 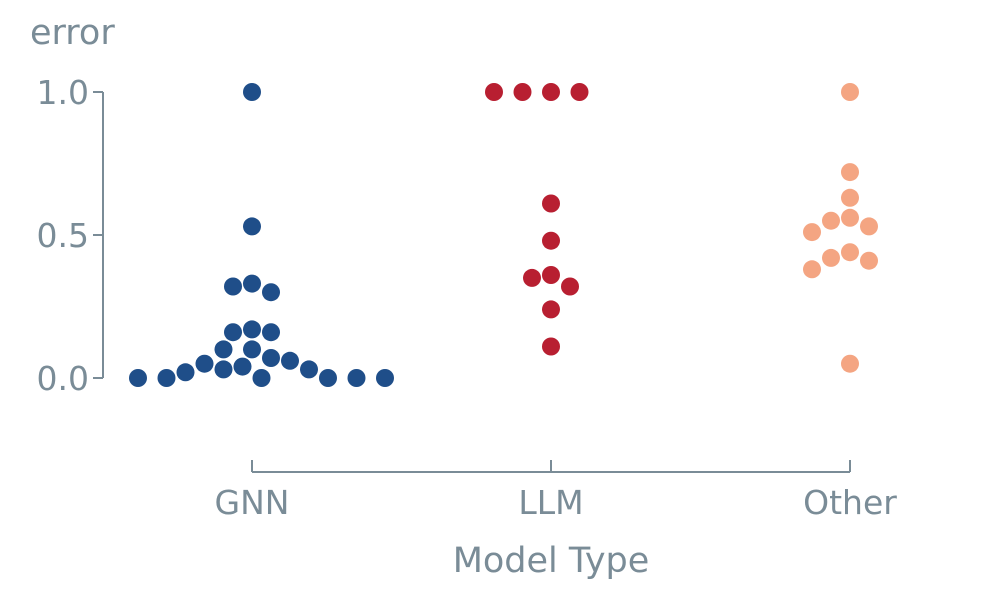 I want to click on y-axis-ticks: 0.0 0.5 1.0, so click(x=70, y=235).